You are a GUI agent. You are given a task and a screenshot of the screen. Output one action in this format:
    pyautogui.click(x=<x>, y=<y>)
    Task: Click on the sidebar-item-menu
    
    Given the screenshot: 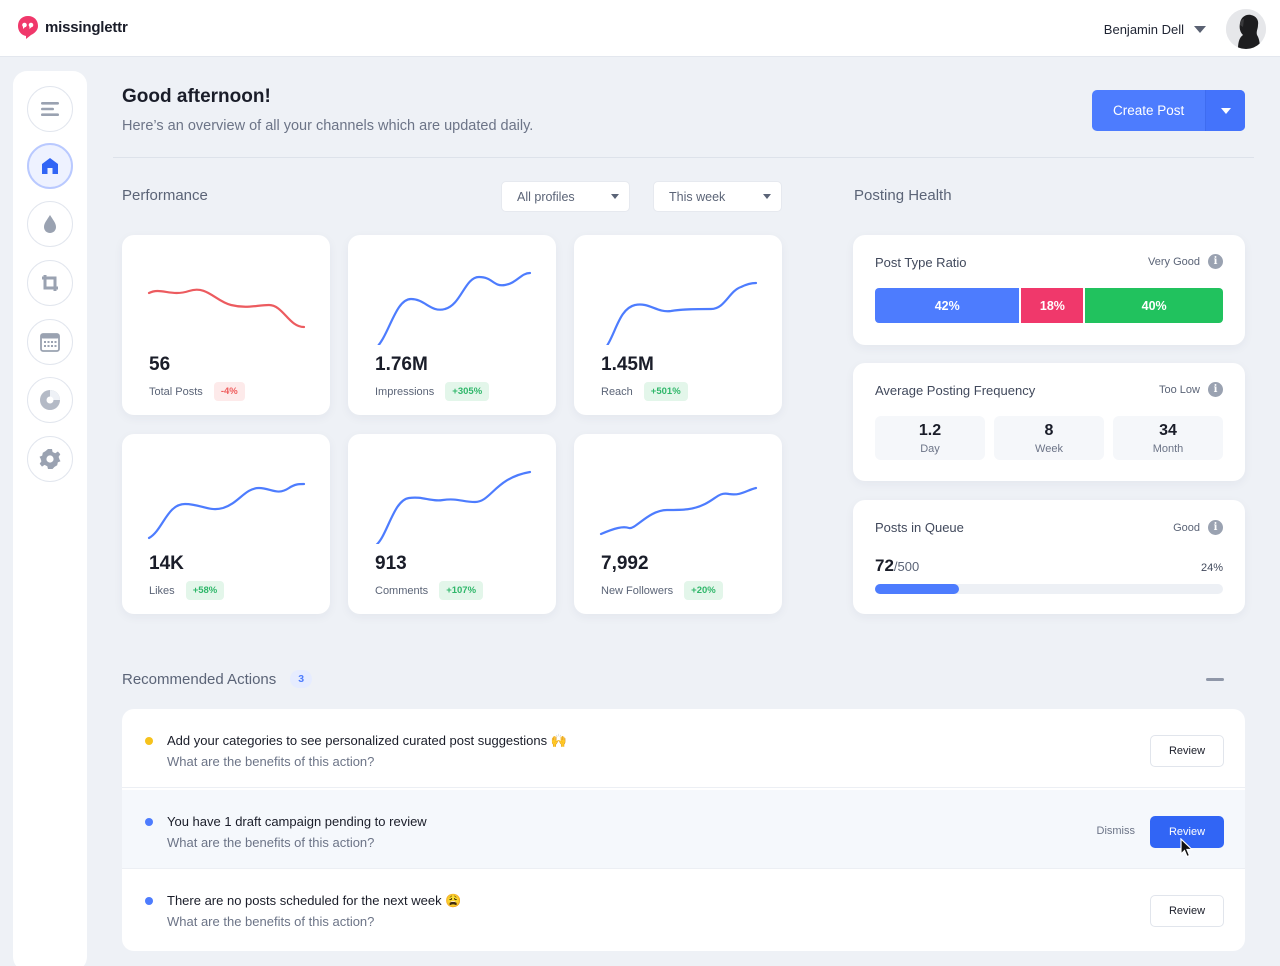 What is the action you would take?
    pyautogui.click(x=50, y=109)
    